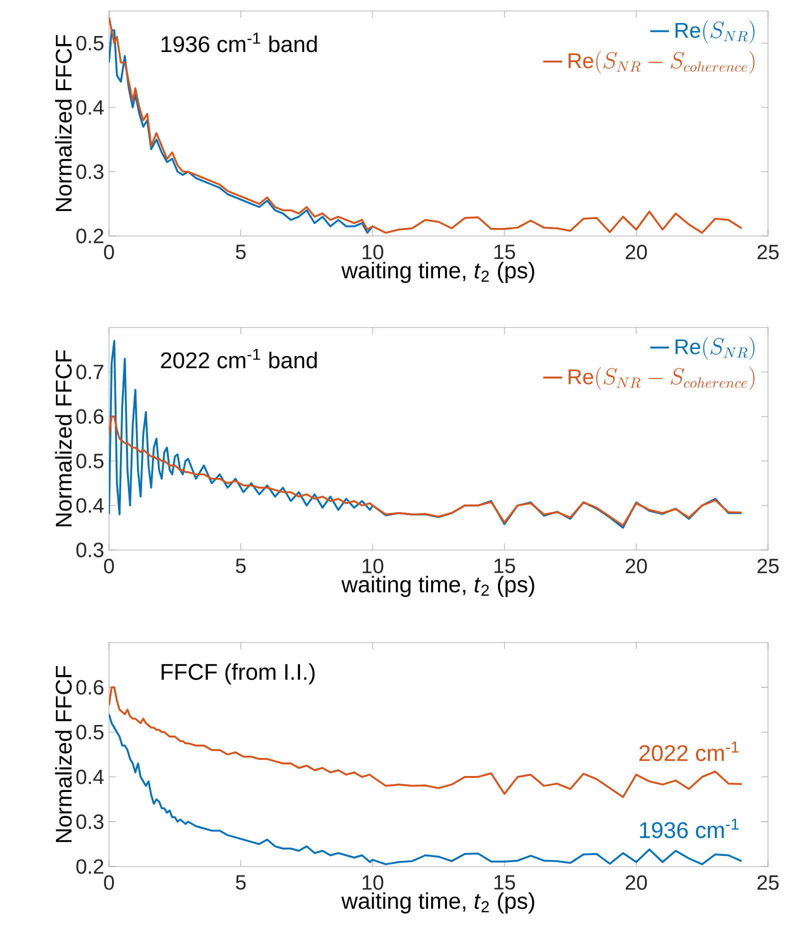 The width and height of the screenshot is (797, 942). Describe the element at coordinates (239, 42) in the screenshot. I see `text: 1936 cm$^{-1}$ band` at that location.